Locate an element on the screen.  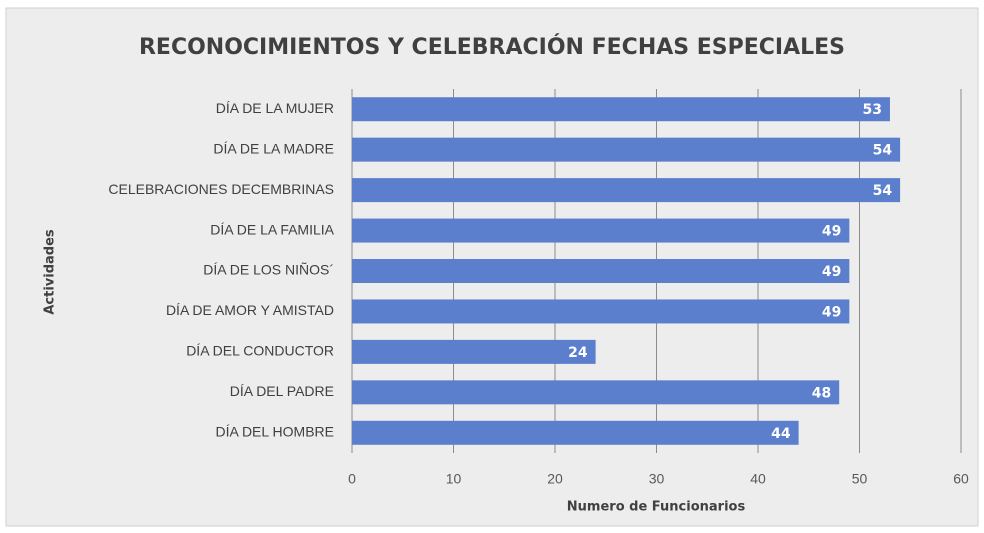
data-label: 48 is located at coordinates (821, 393).